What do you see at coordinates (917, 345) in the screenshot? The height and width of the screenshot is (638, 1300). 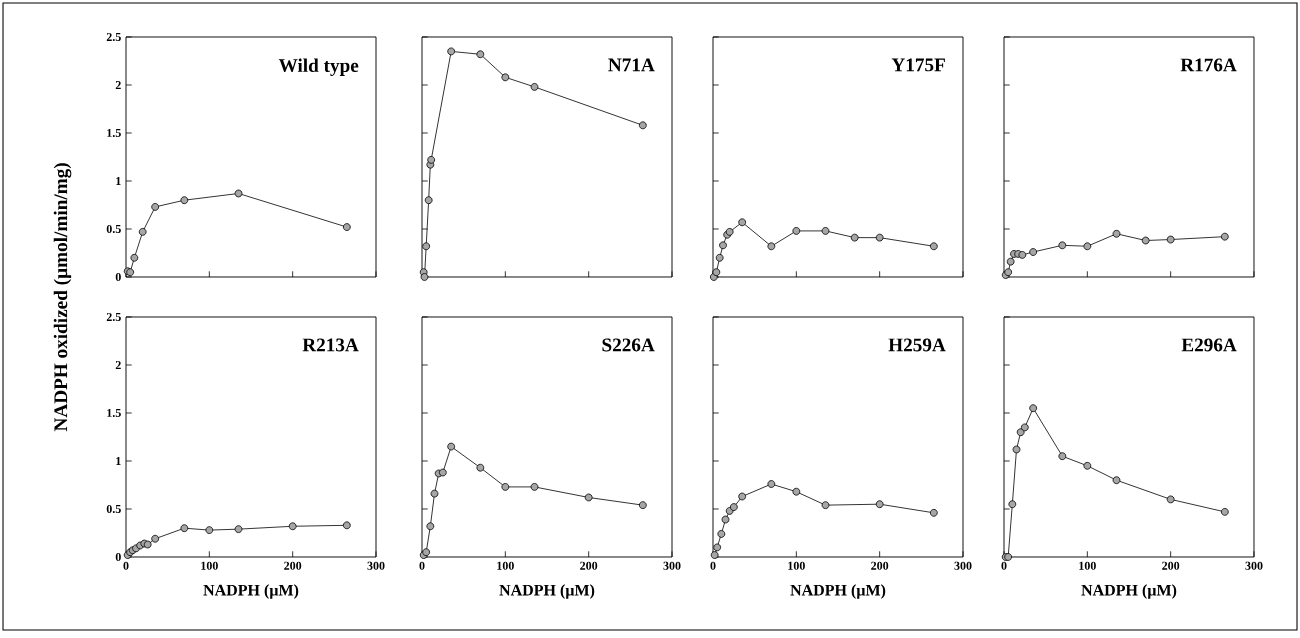 I see `text: H259A` at bounding box center [917, 345].